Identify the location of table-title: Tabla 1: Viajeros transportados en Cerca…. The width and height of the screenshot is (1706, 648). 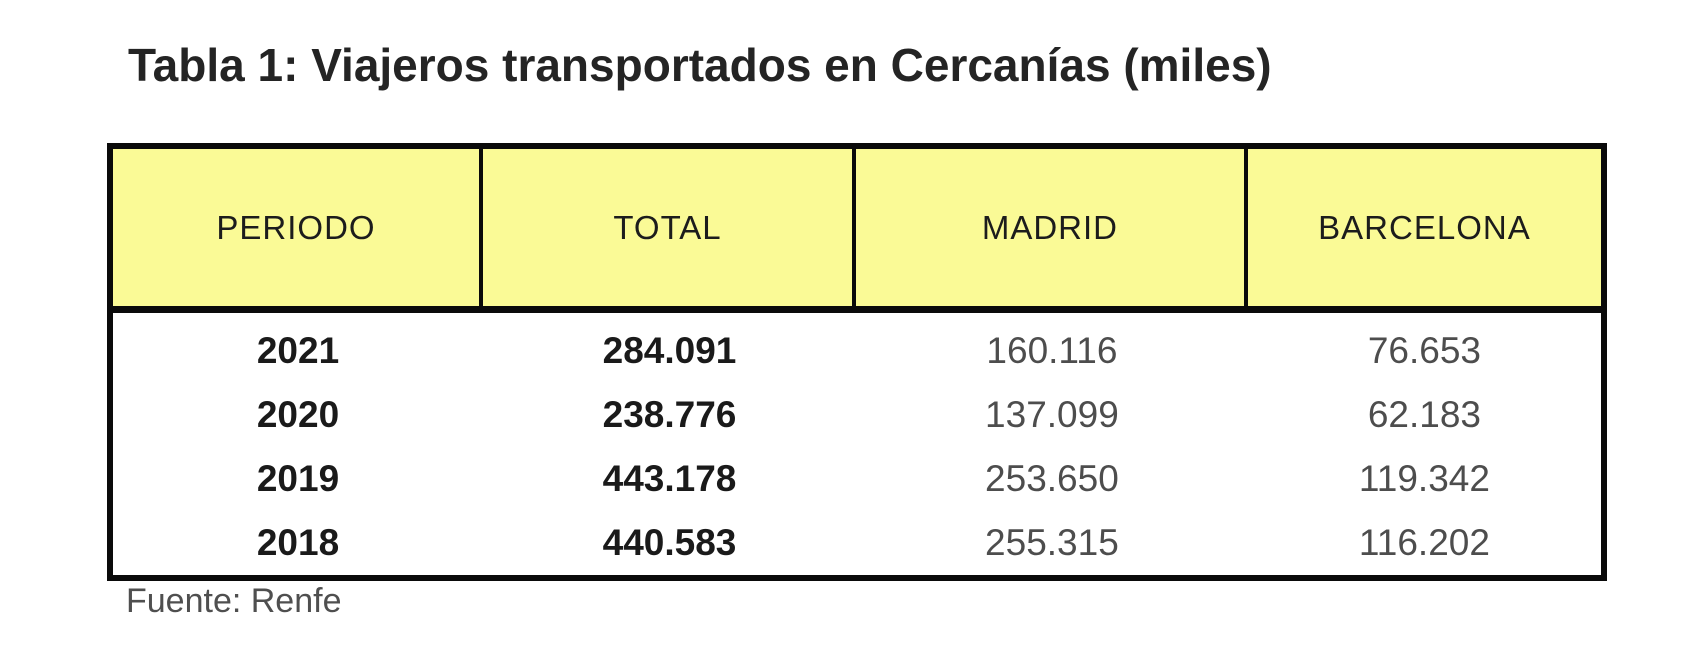
(700, 65).